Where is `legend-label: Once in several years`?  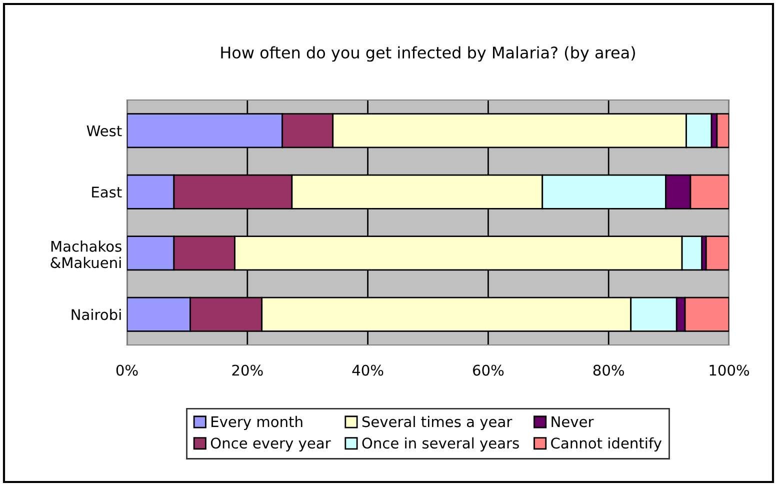
legend-label: Once in several years is located at coordinates (440, 444).